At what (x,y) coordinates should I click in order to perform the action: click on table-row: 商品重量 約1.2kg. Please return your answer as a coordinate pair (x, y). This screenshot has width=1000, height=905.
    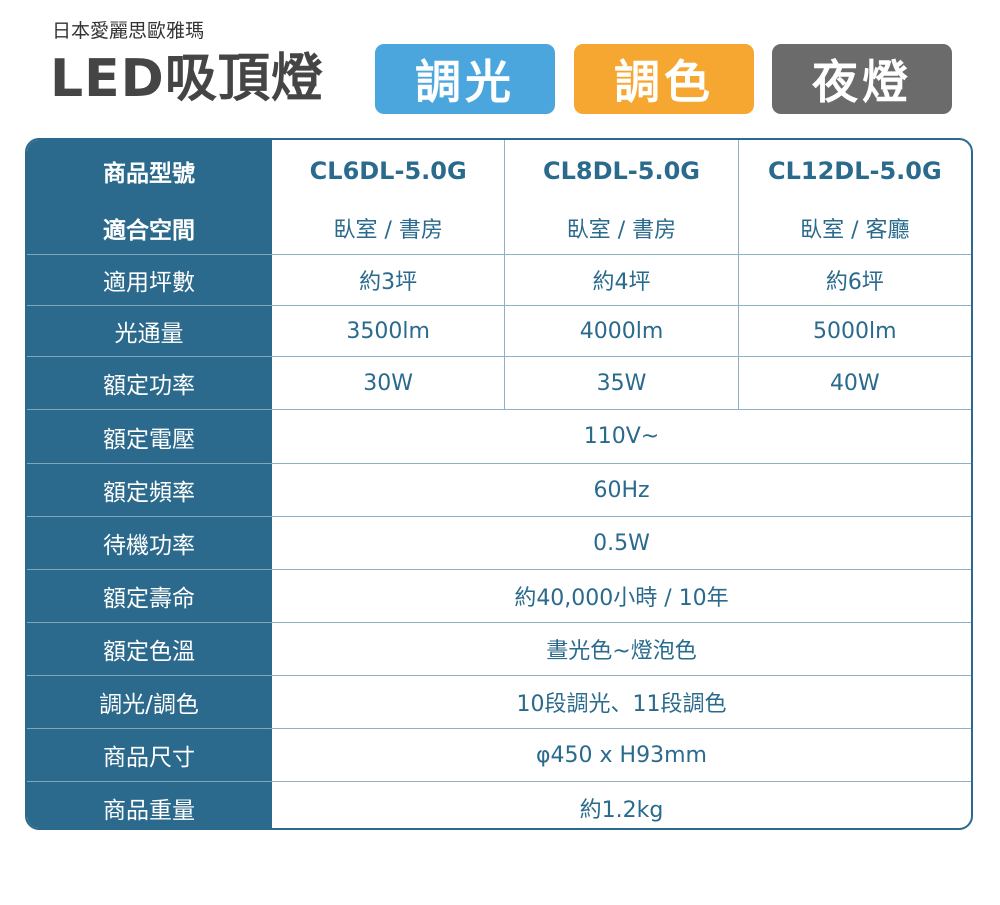
    Looking at the image, I should click on (499, 804).